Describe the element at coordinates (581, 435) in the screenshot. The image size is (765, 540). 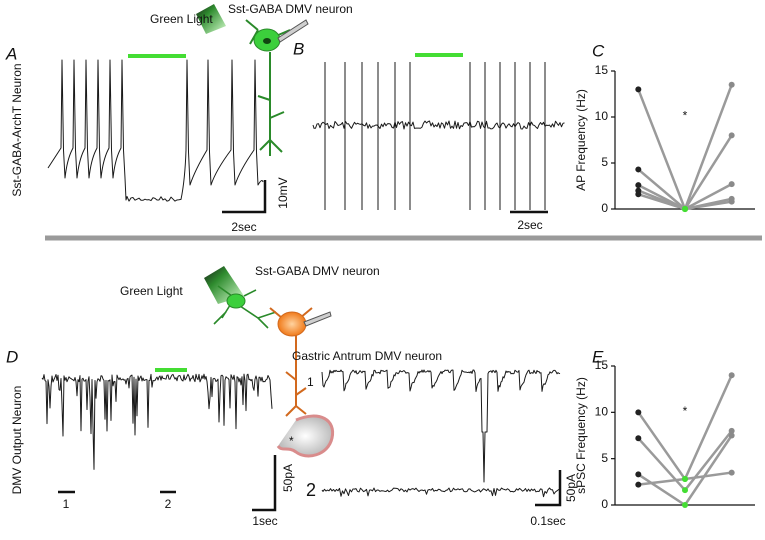
I see `y-label: sPSC Frequency (Hz)` at that location.